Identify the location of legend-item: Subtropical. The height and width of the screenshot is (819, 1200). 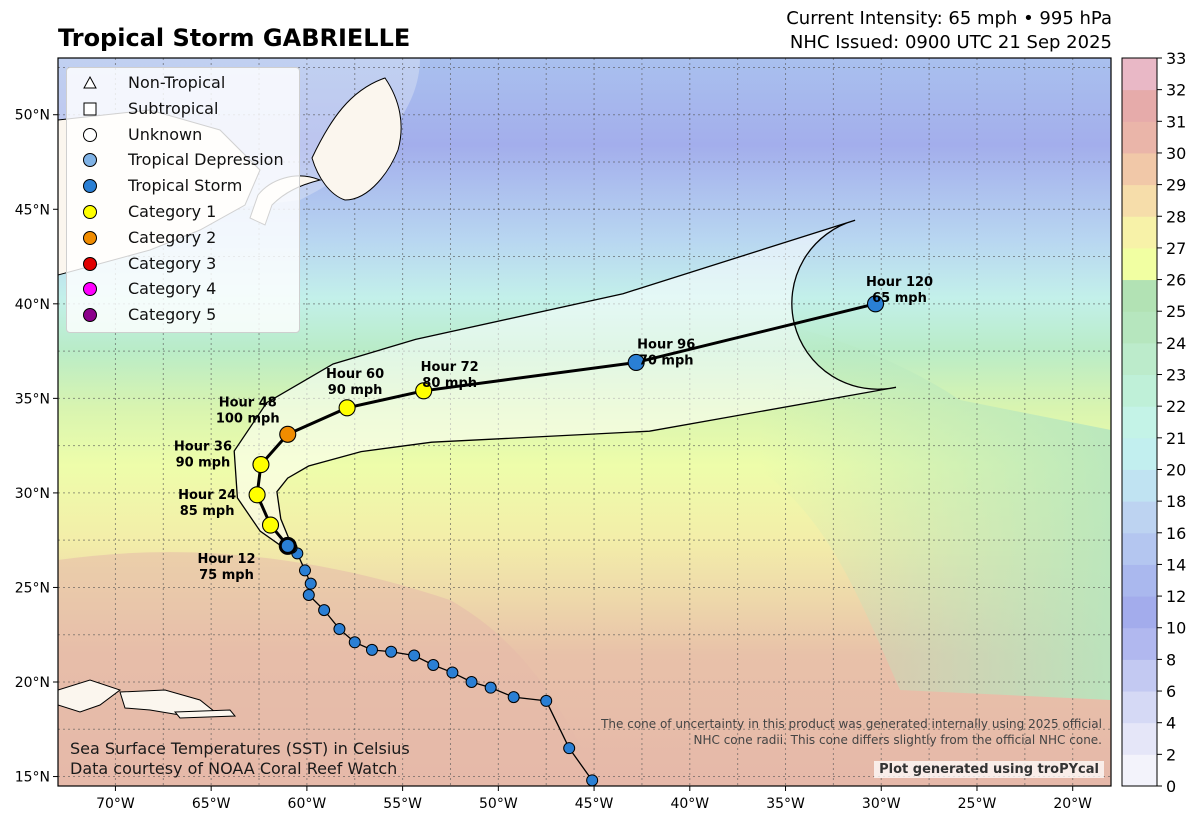
(182, 109).